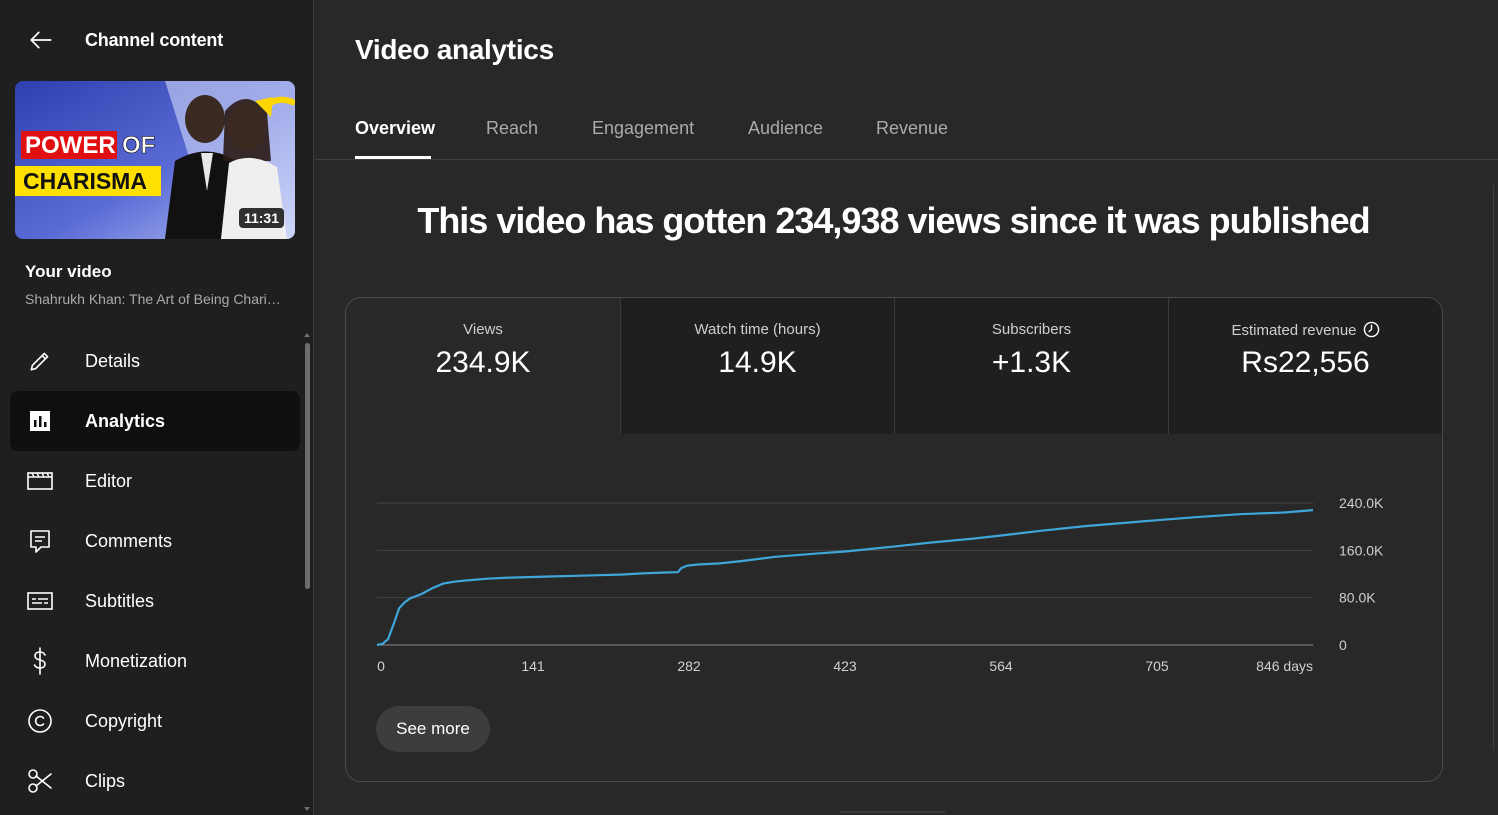  Describe the element at coordinates (533, 666) in the screenshot. I see `x-tick-label: 141` at that location.